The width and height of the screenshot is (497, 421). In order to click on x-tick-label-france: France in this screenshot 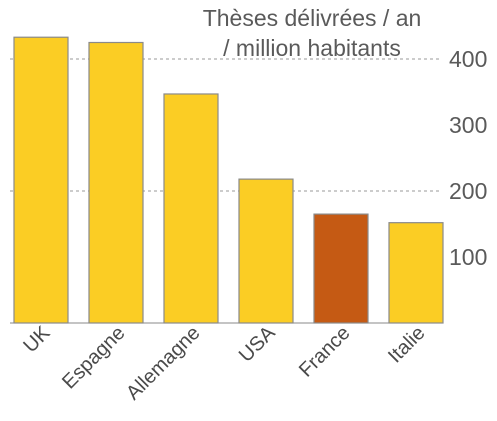, I will do `click(325, 352)`.